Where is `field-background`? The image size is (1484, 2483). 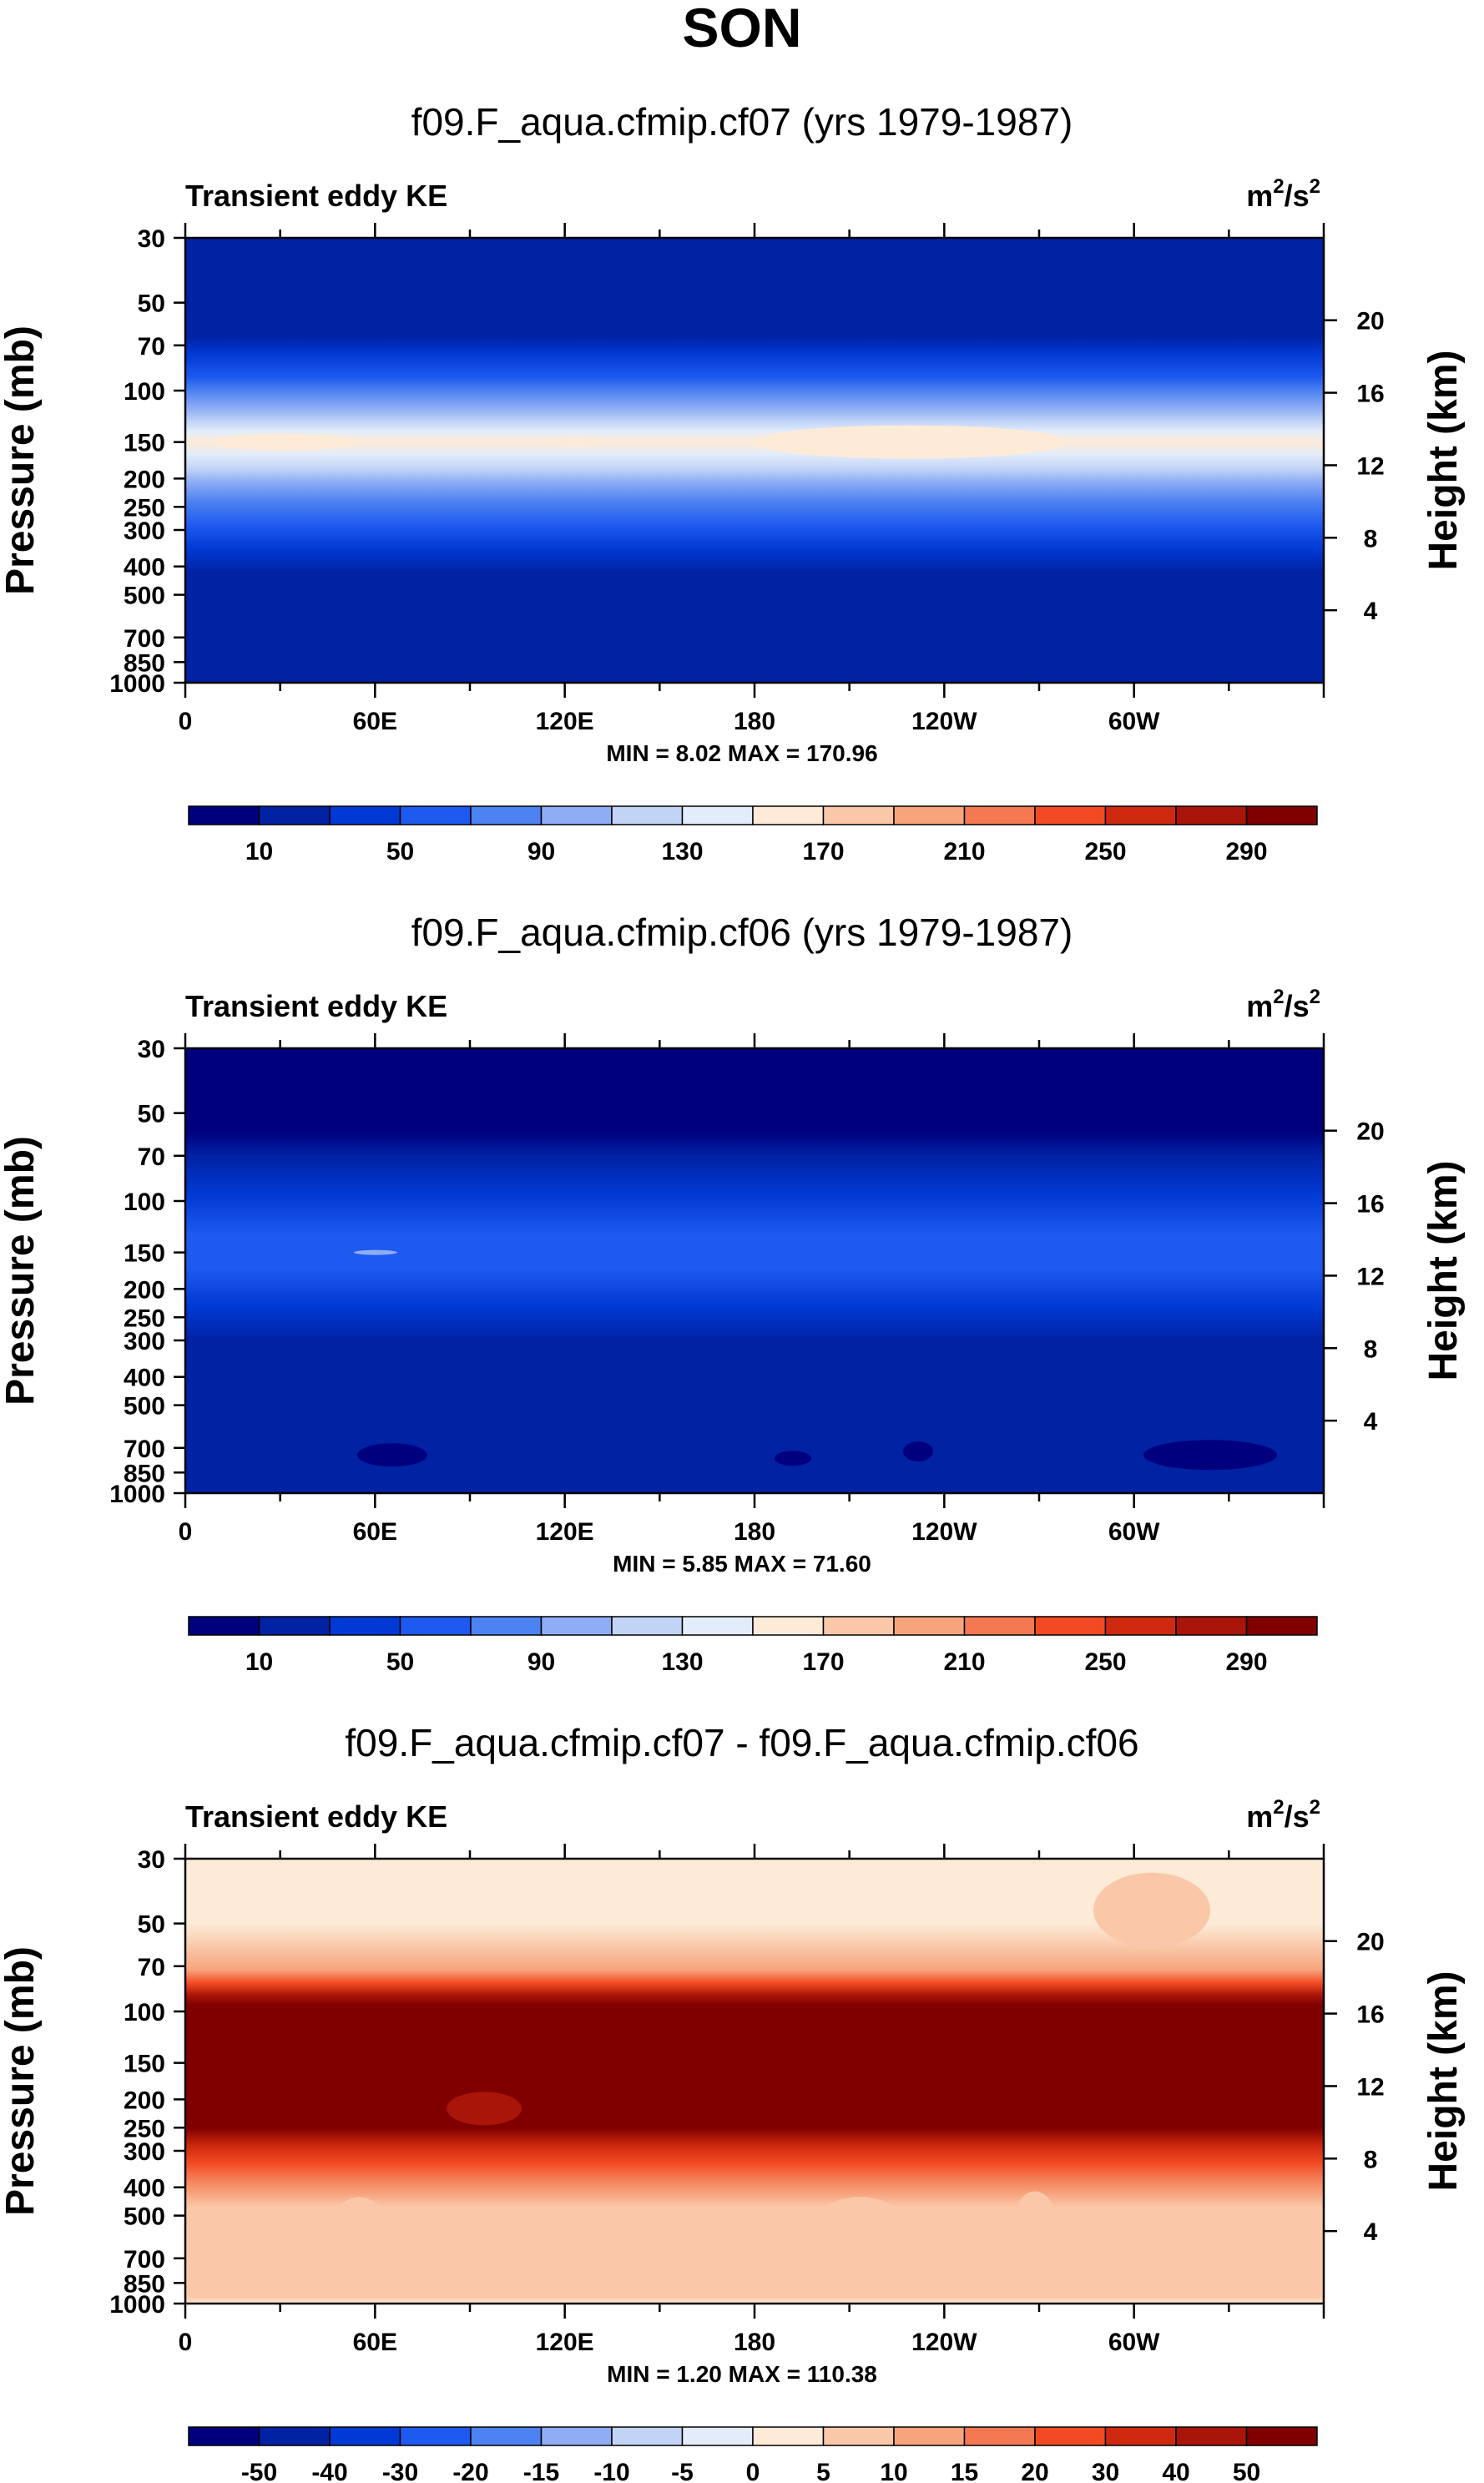 field-background is located at coordinates (754, 461).